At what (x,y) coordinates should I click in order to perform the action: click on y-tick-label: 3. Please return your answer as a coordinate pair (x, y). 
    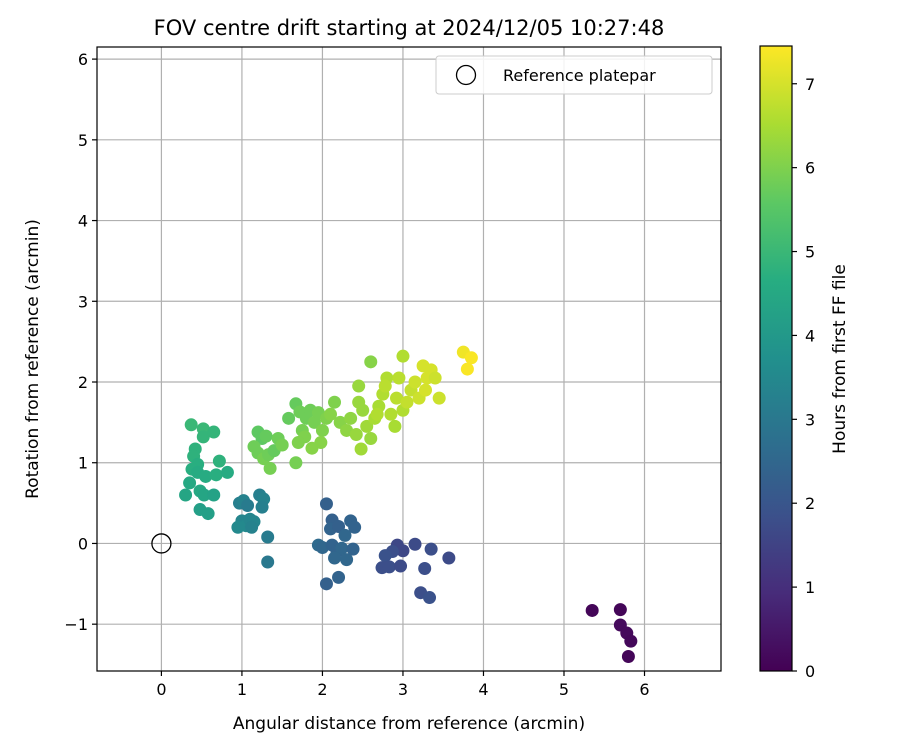
    Looking at the image, I should click on (83, 301).